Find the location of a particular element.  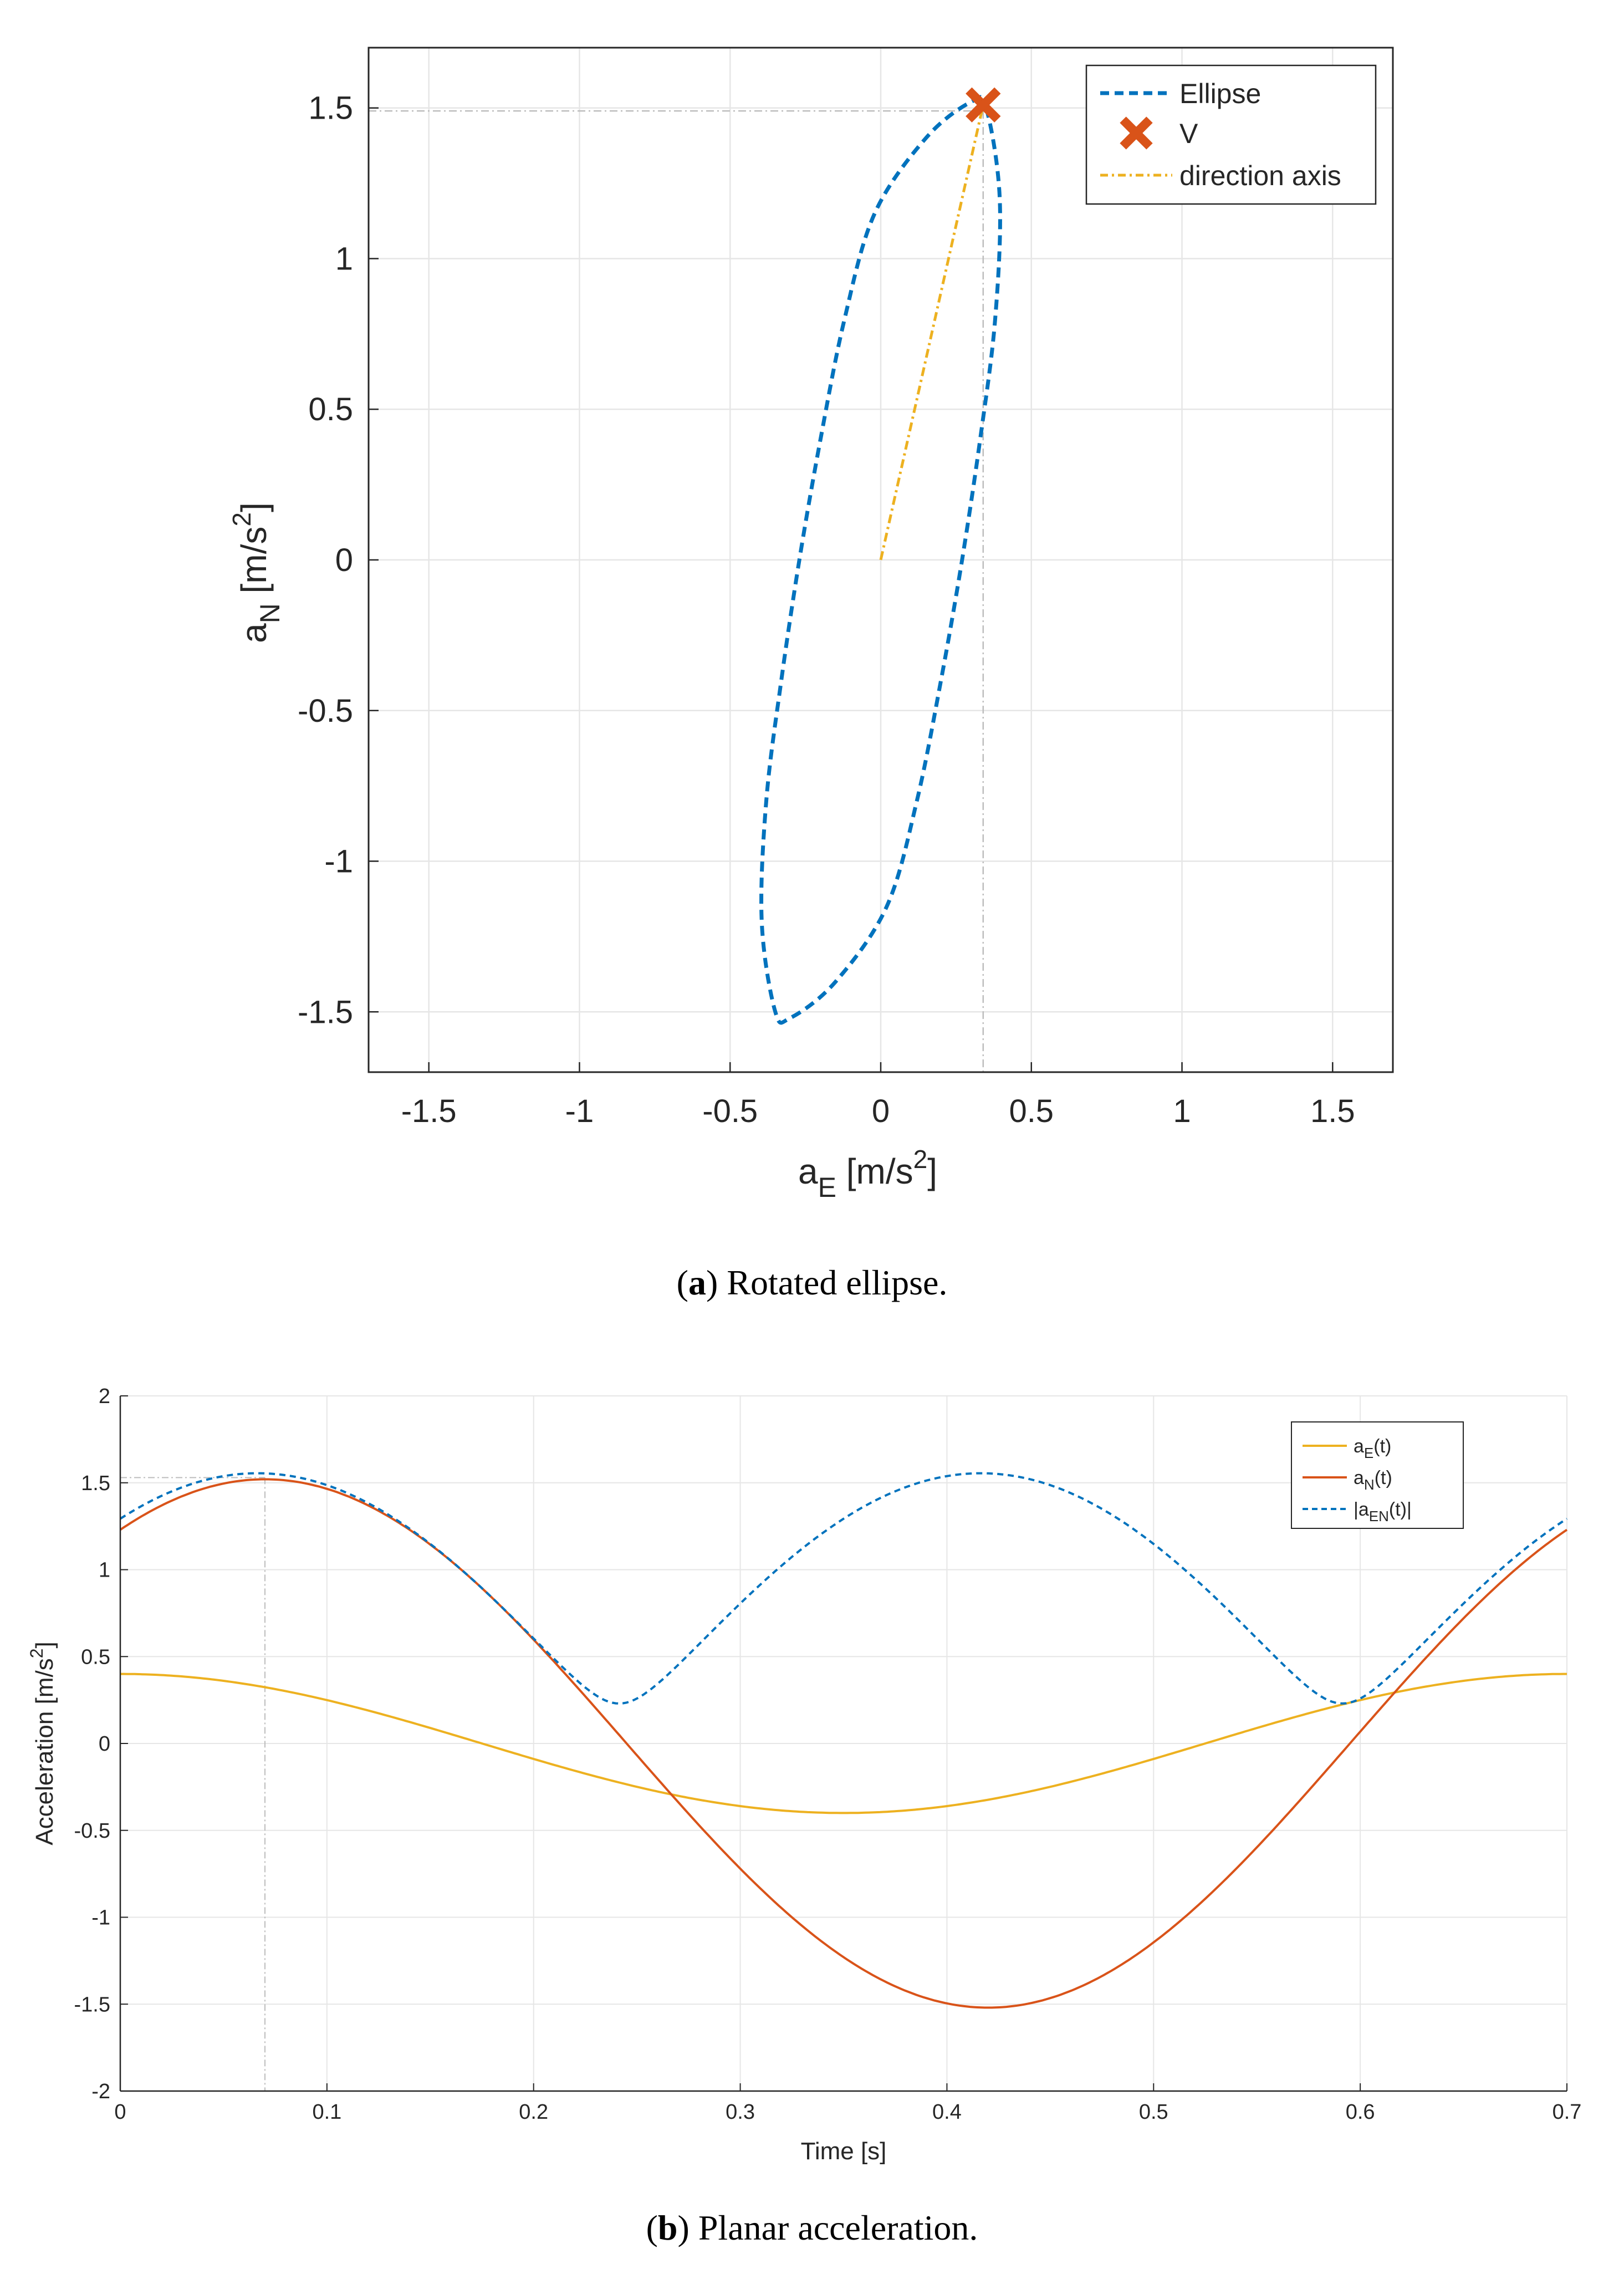

tick-label-y-b: -0.5 is located at coordinates (92, 1831).